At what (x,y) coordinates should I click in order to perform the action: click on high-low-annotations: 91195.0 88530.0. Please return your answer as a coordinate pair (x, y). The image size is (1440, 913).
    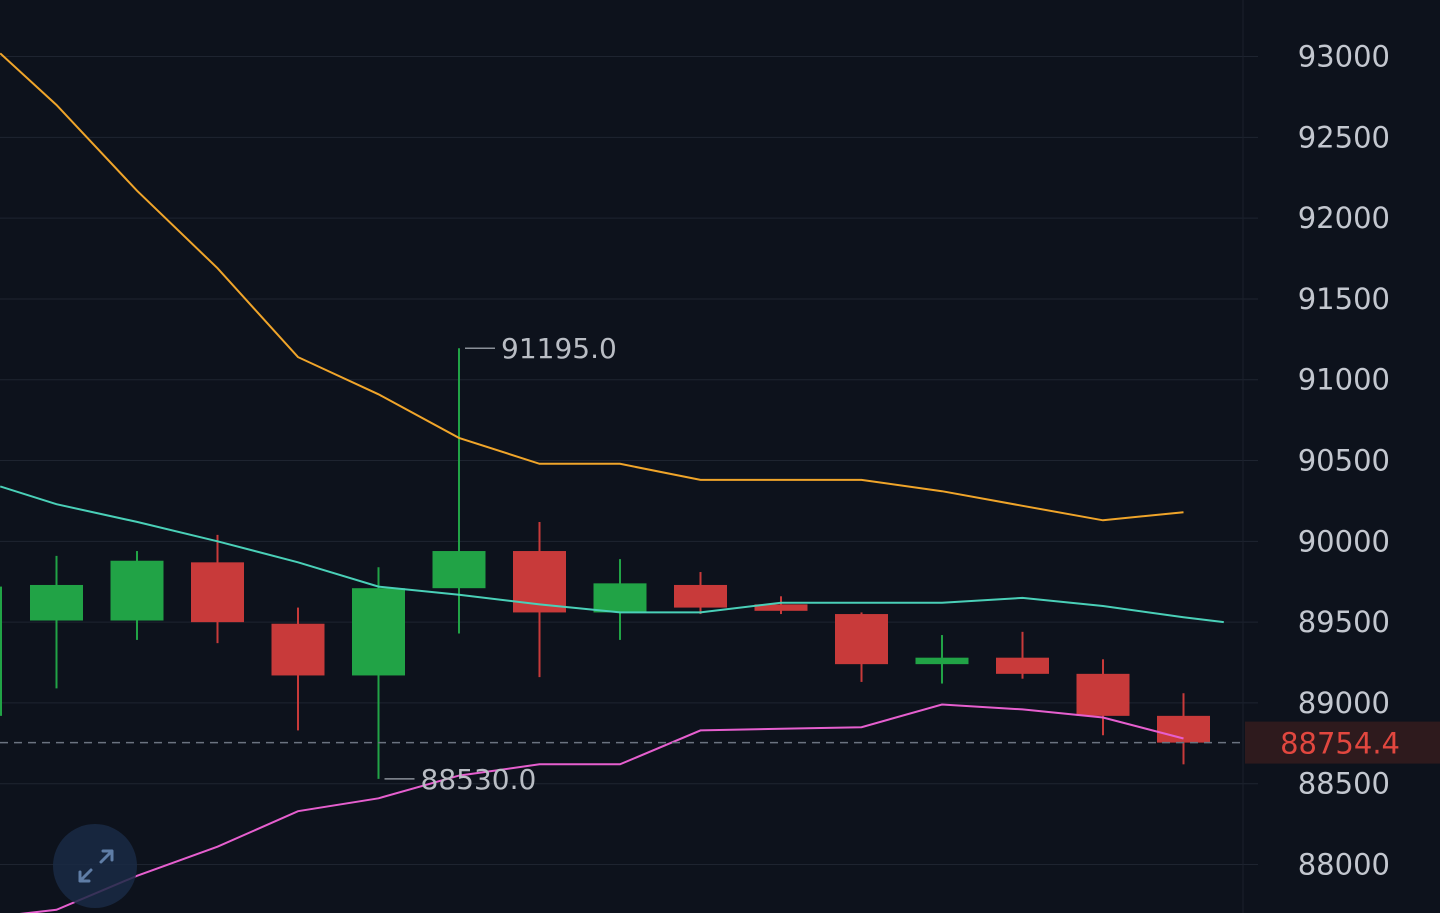
    Looking at the image, I should click on (500, 564).